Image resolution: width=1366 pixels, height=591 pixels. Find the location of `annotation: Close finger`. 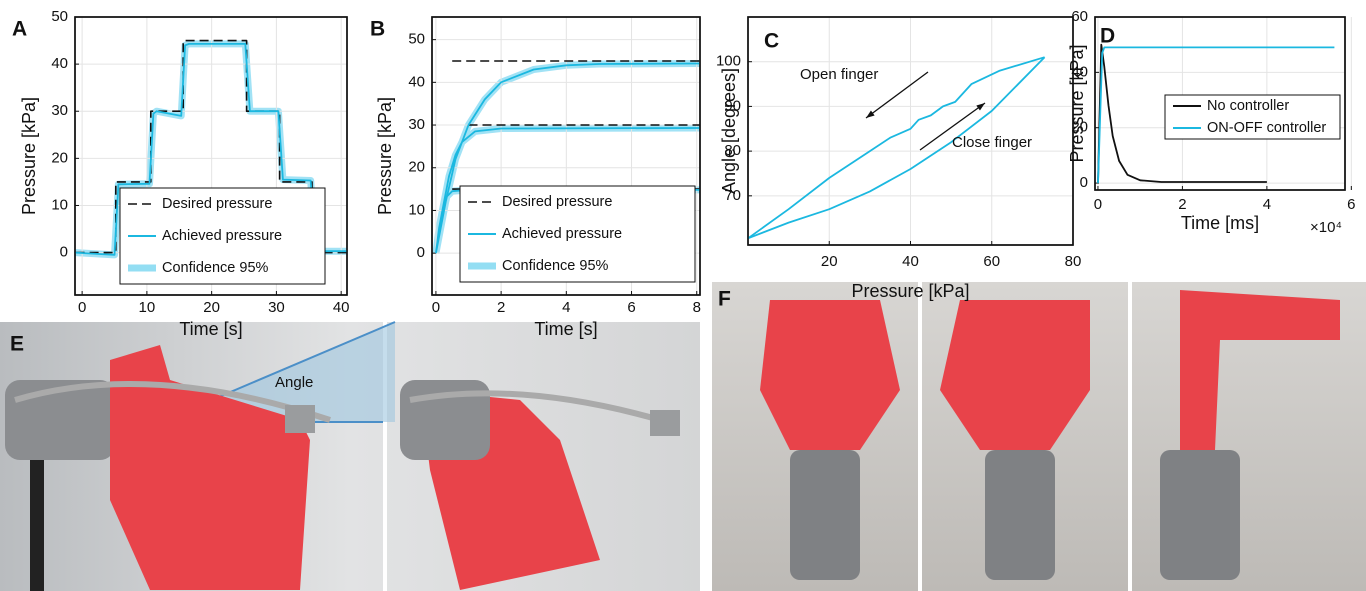

annotation: Close finger is located at coordinates (992, 142).